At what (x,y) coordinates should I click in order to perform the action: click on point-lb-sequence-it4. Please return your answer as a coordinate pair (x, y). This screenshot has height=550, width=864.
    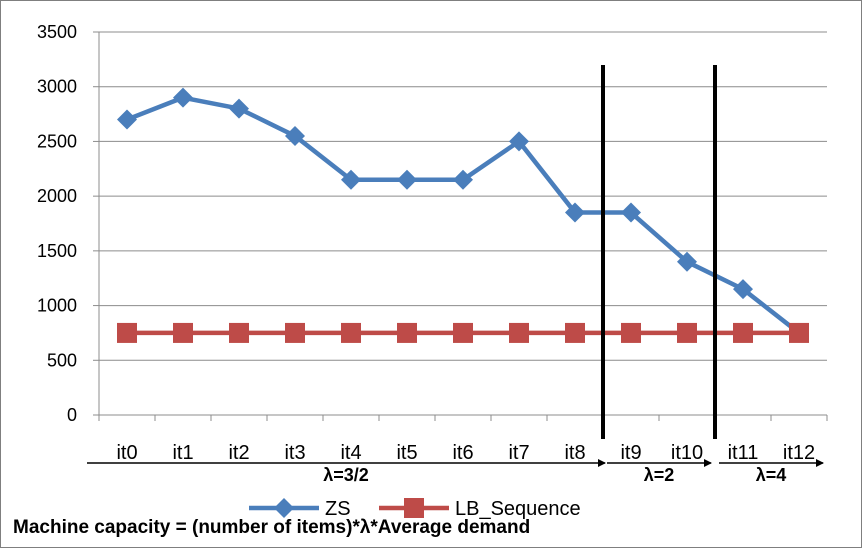
    Looking at the image, I should click on (351, 332).